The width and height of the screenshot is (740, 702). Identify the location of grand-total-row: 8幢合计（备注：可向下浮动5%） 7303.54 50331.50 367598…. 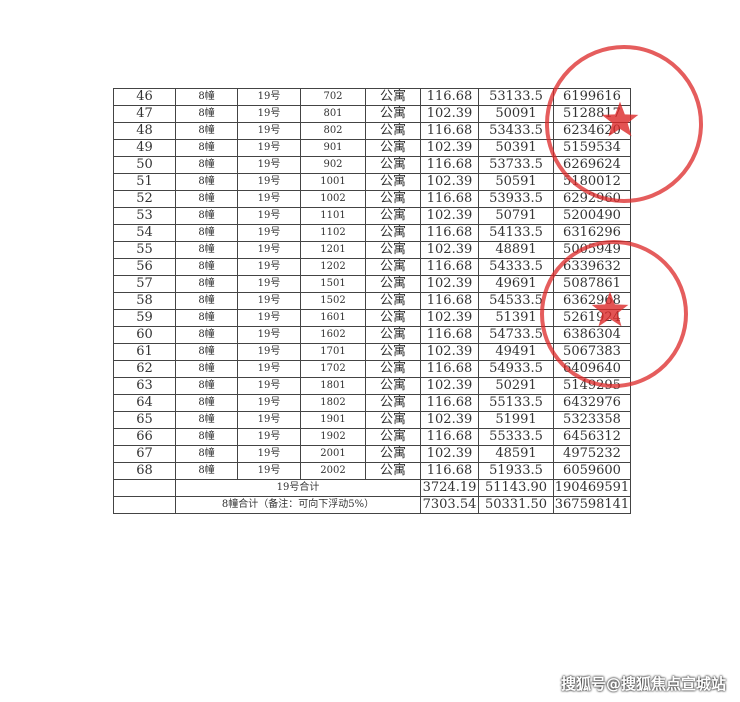
(372, 505).